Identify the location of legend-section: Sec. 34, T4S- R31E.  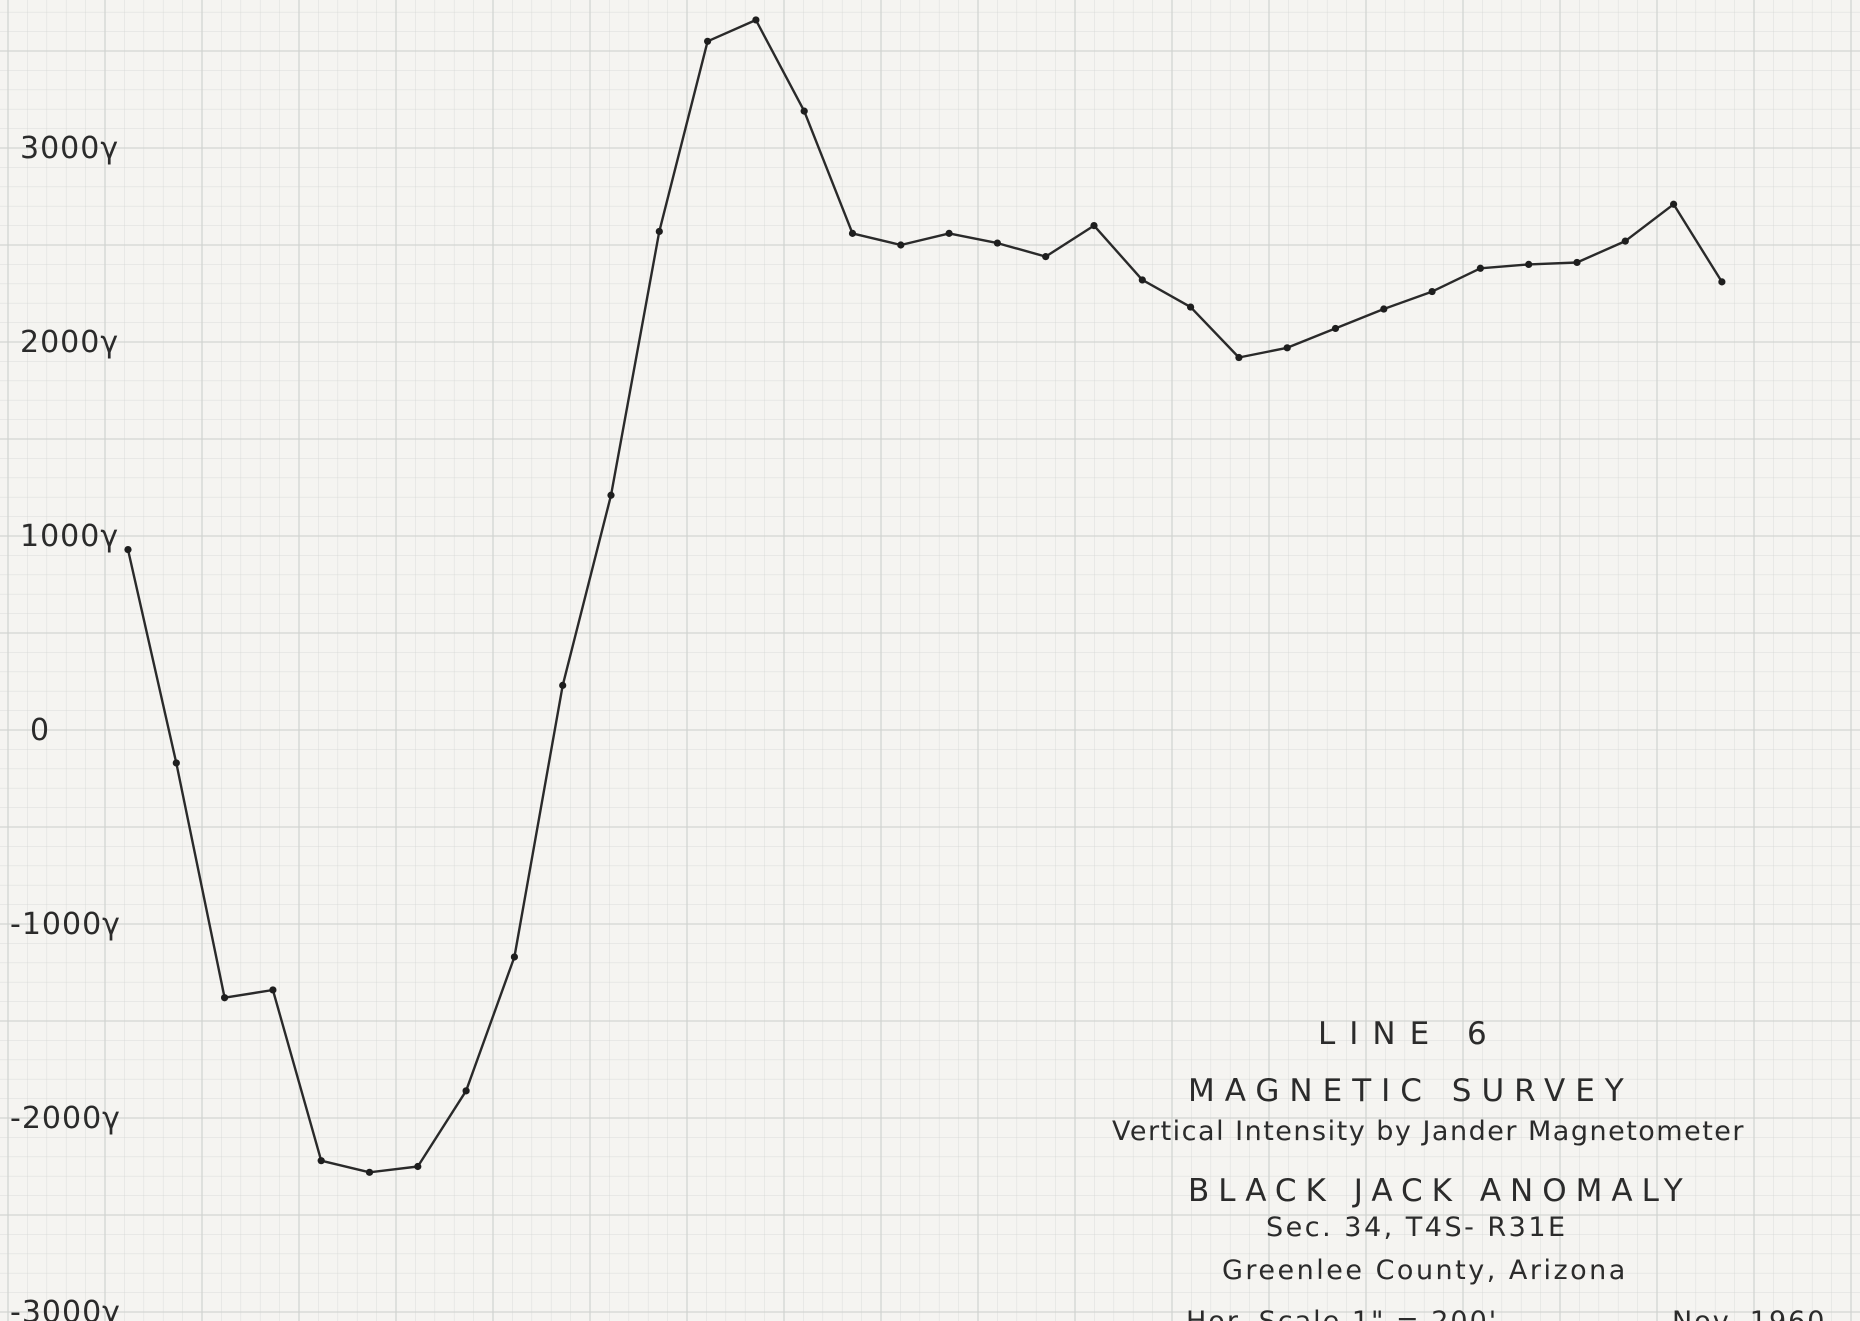
(1417, 1227).